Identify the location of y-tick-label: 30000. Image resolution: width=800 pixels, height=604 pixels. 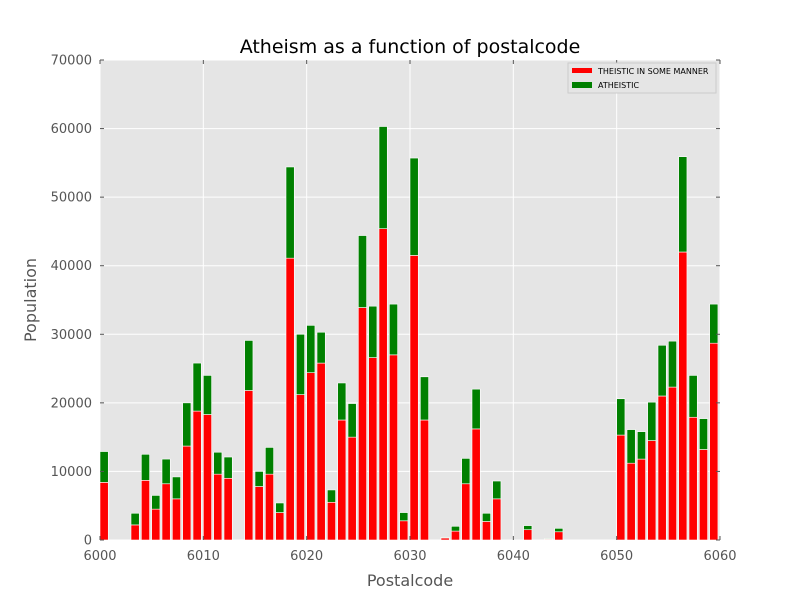
(71, 335).